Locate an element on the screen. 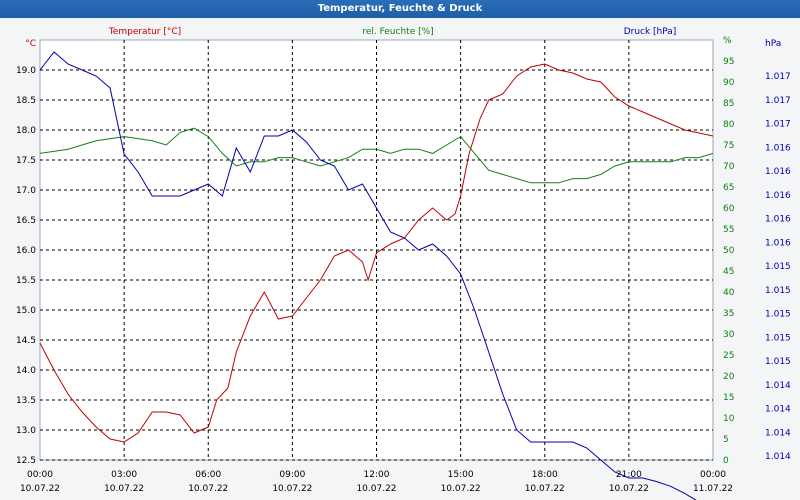  y-tick-temperature: 17.0 is located at coordinates (26, 191).